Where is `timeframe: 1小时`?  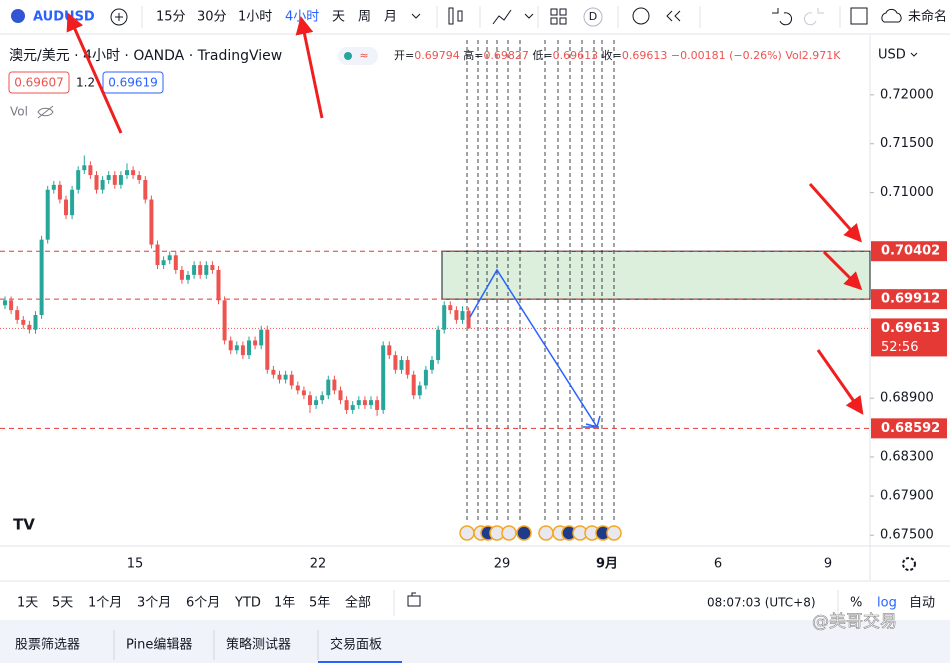 timeframe: 1小时 is located at coordinates (255, 17).